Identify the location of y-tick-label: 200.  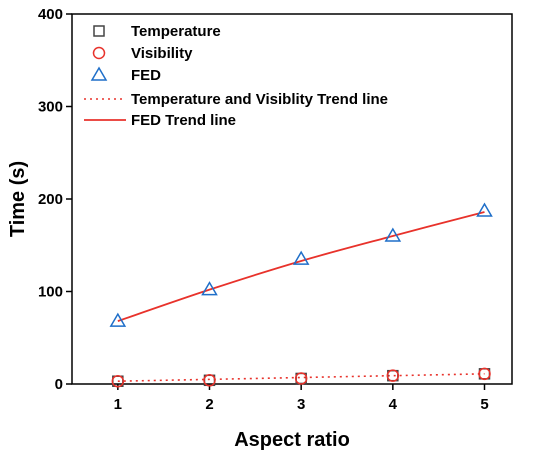
(50, 199).